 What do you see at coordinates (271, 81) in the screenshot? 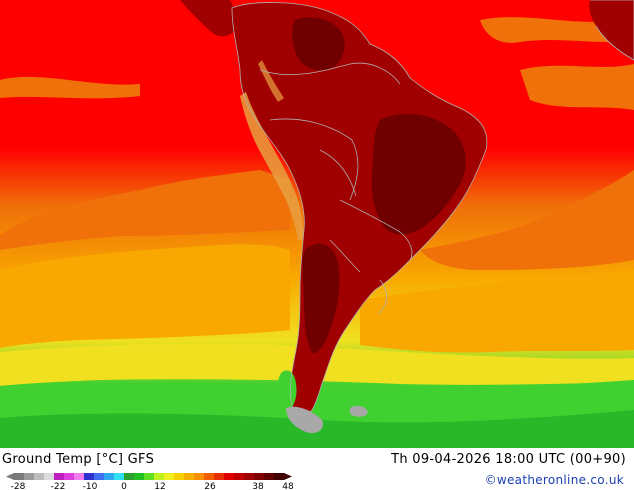
I see `andes-mountain-north` at bounding box center [271, 81].